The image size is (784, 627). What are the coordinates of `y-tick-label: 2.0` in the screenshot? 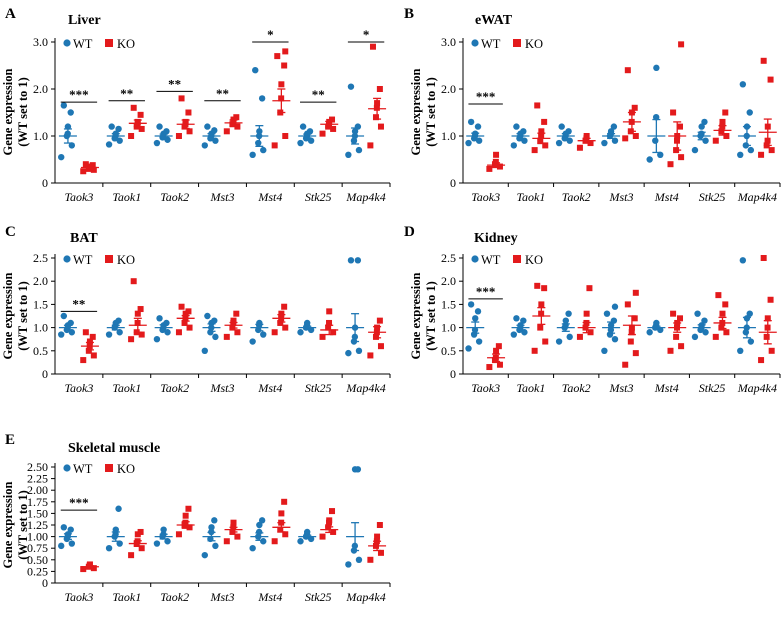 It's located at (40, 89).